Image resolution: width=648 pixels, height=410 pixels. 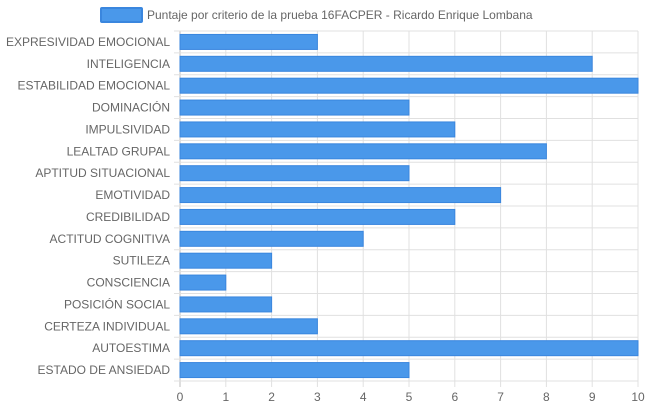 What do you see at coordinates (180, 397) in the screenshot?
I see `x-tick-label: 0` at bounding box center [180, 397].